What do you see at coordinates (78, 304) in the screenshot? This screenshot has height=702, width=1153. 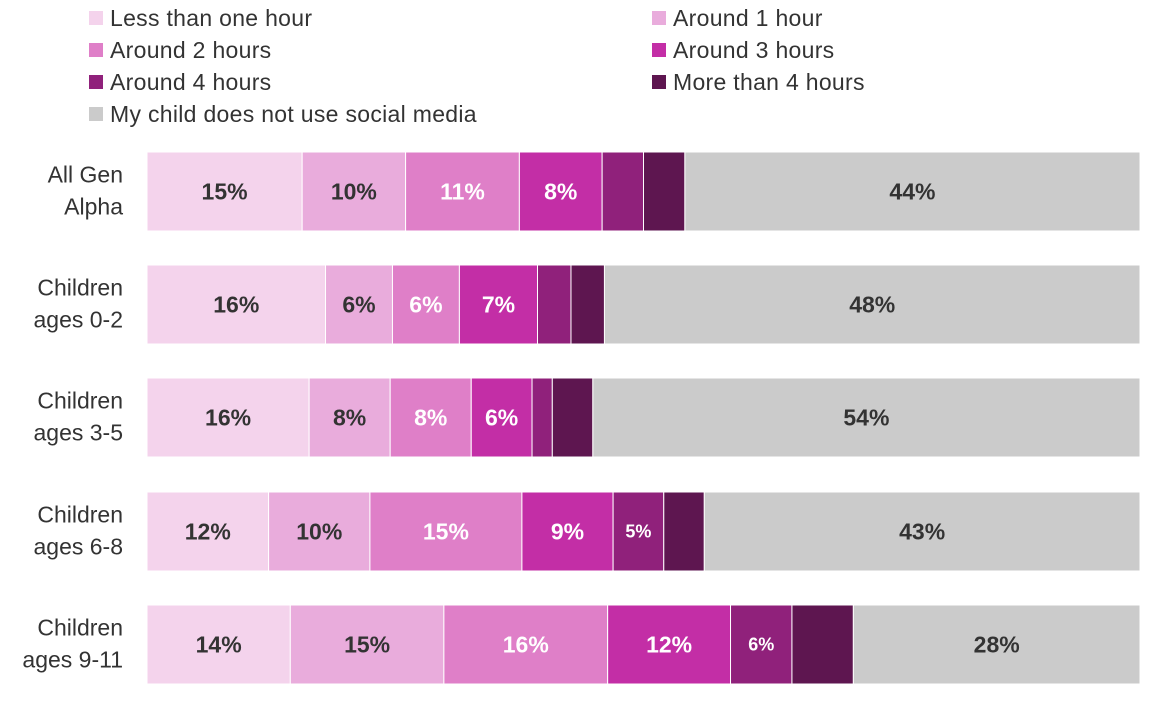 I see `category-label: Children ages 0-2` at bounding box center [78, 304].